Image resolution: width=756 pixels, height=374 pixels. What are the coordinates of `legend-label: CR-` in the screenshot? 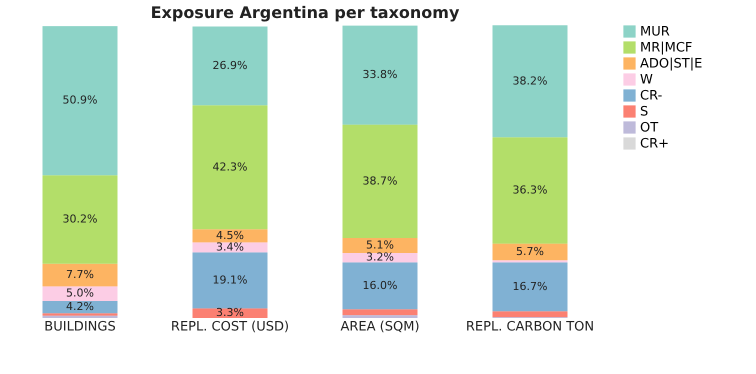 It's located at (651, 96).